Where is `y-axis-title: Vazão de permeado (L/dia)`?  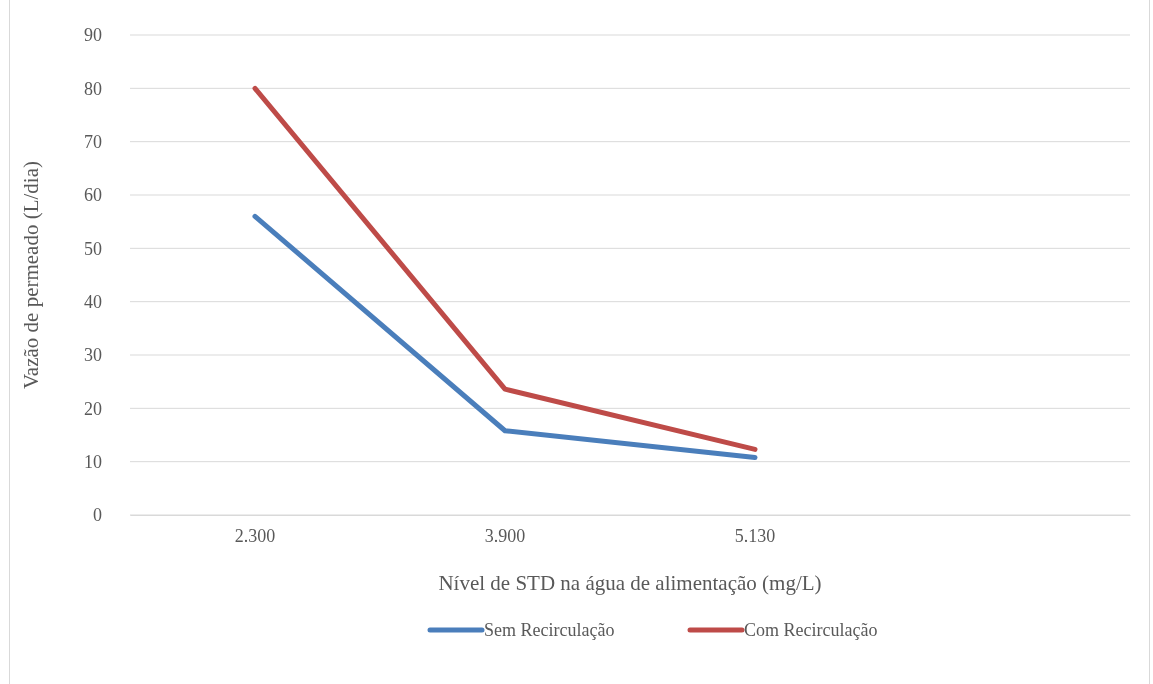
y-axis-title: Vazão de permeado (L/dia) is located at coordinates (31, 275).